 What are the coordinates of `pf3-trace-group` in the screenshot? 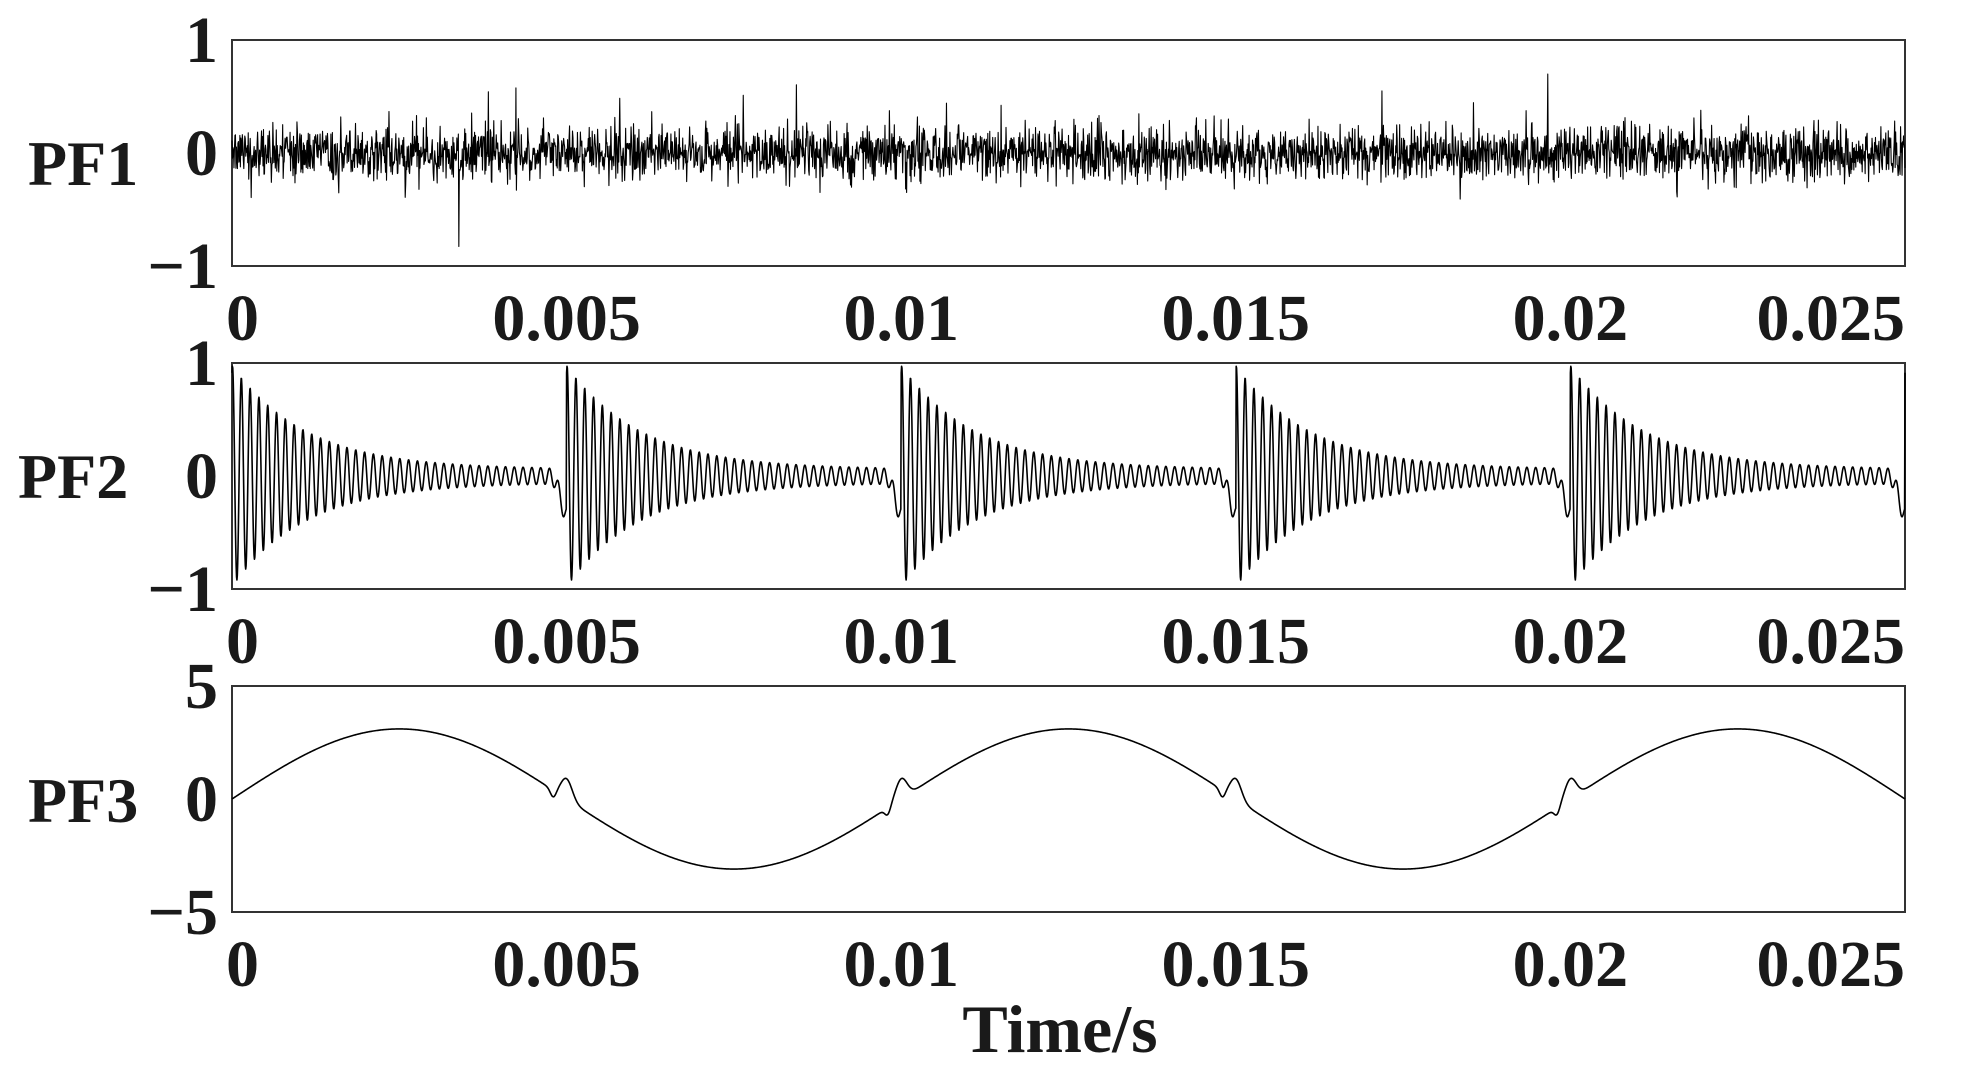 It's located at (1068, 799).